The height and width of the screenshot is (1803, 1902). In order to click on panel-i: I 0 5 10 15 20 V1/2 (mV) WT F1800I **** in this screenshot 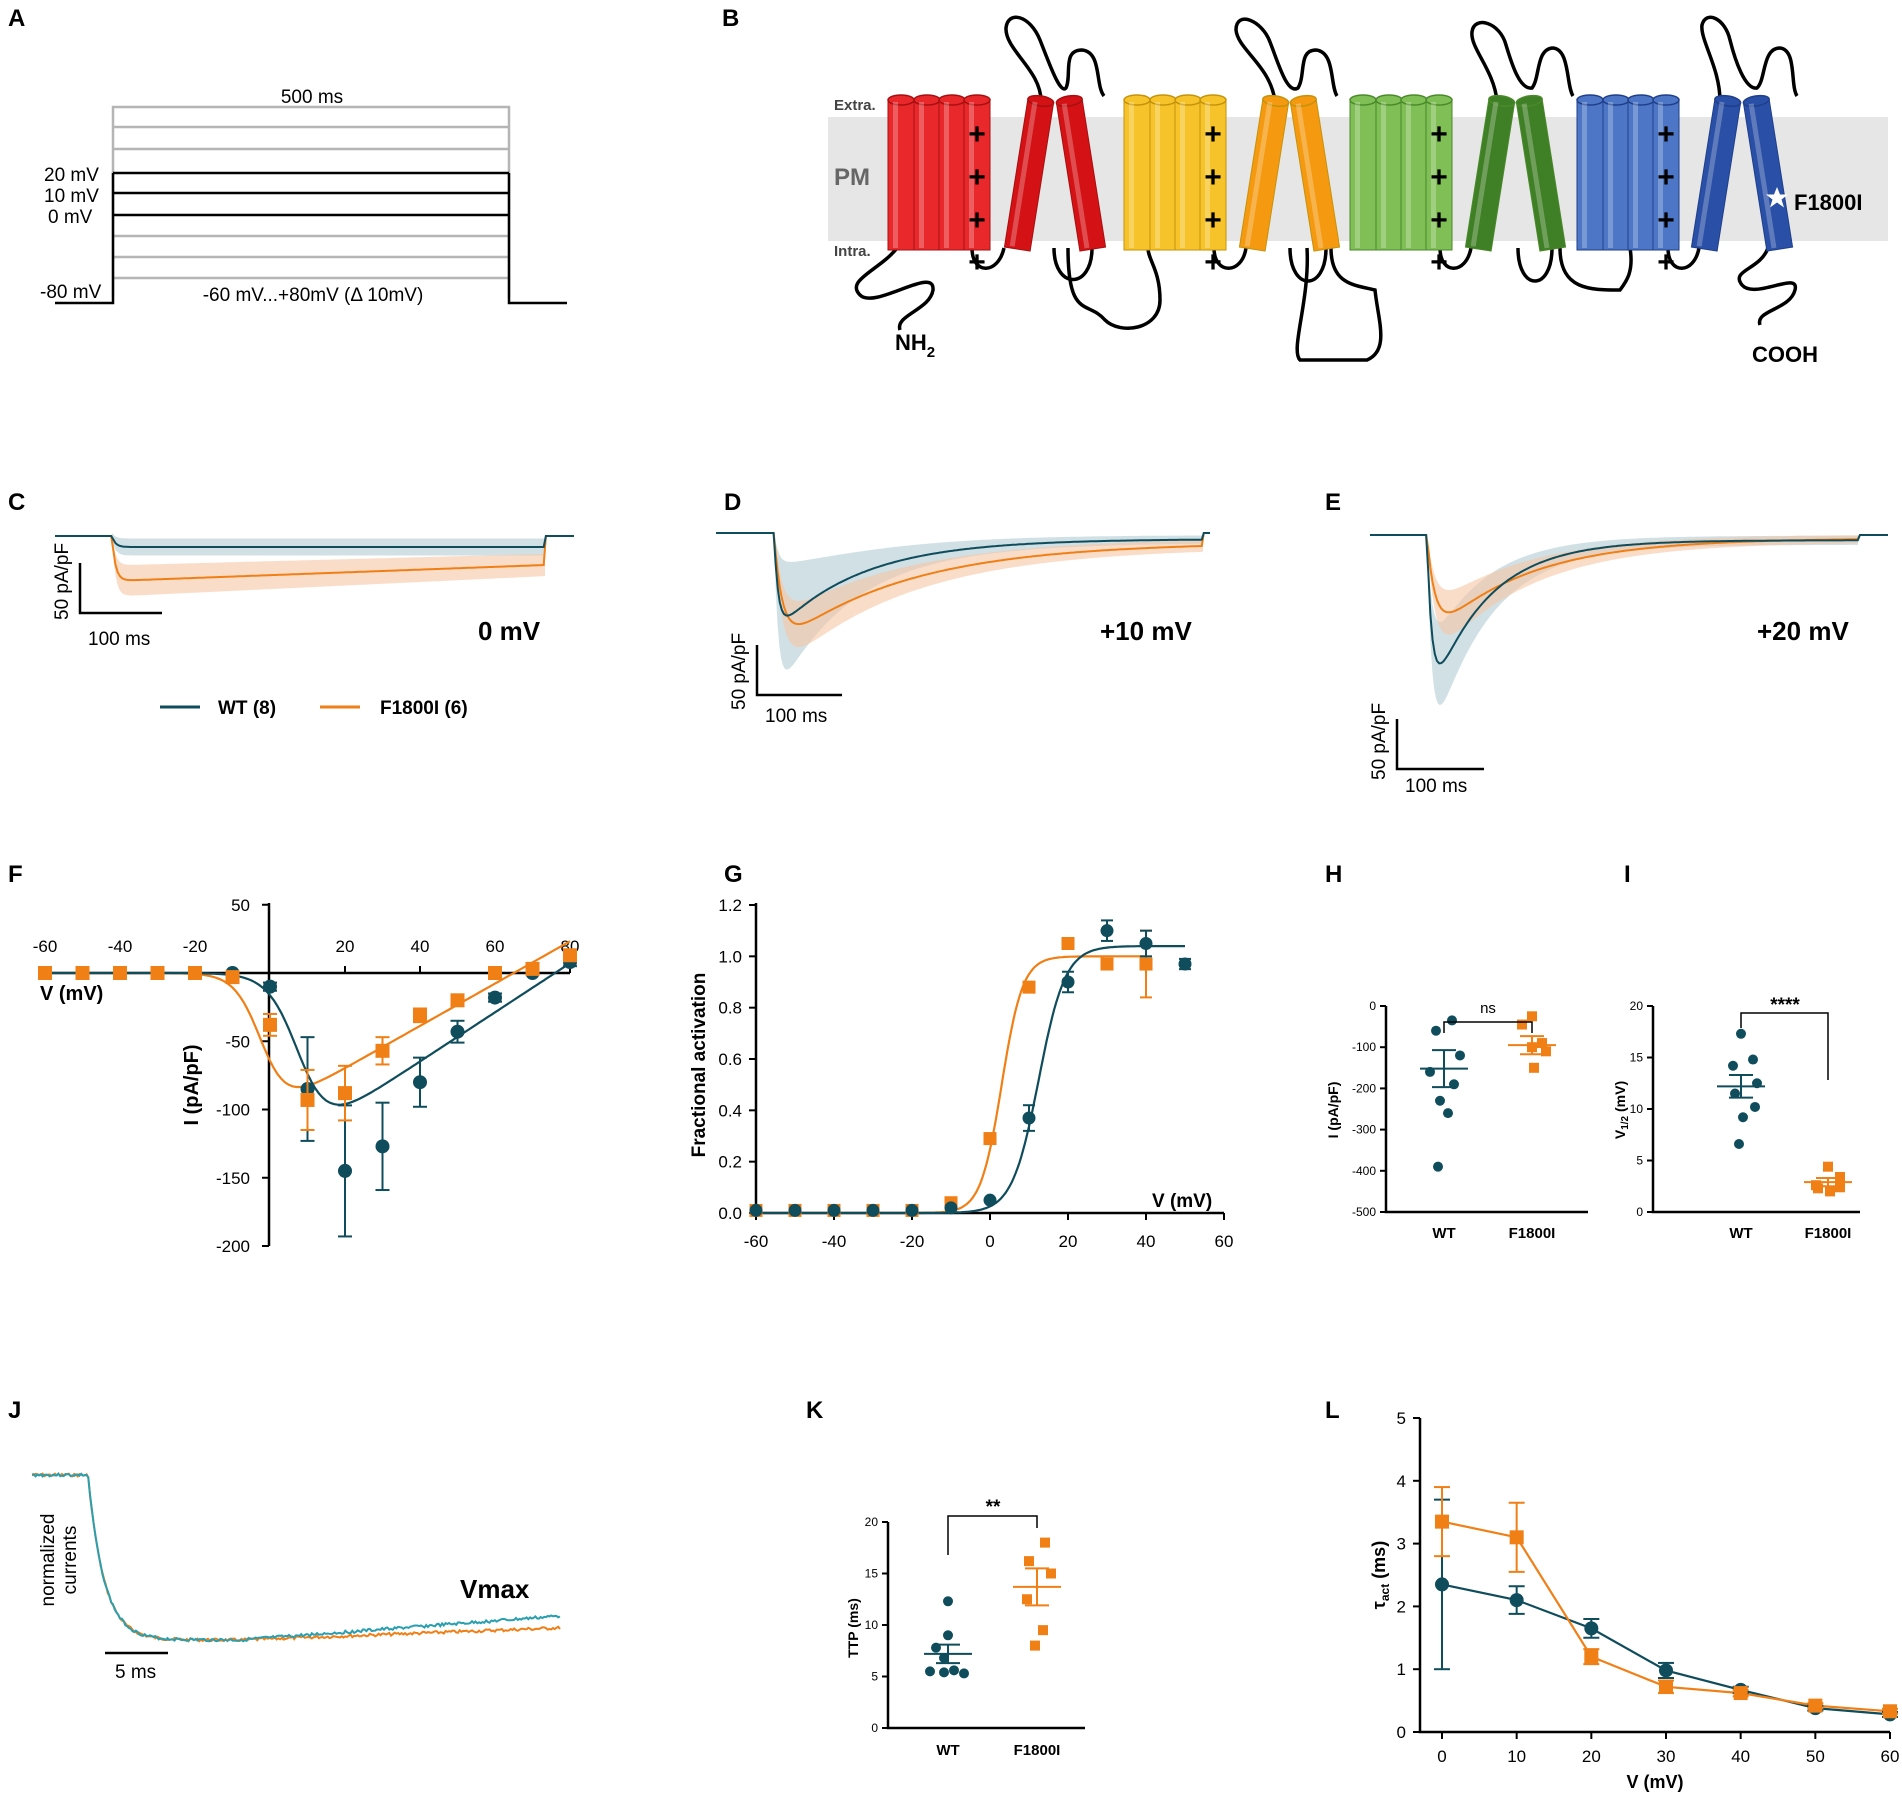, I will do `click(1736, 1051)`.